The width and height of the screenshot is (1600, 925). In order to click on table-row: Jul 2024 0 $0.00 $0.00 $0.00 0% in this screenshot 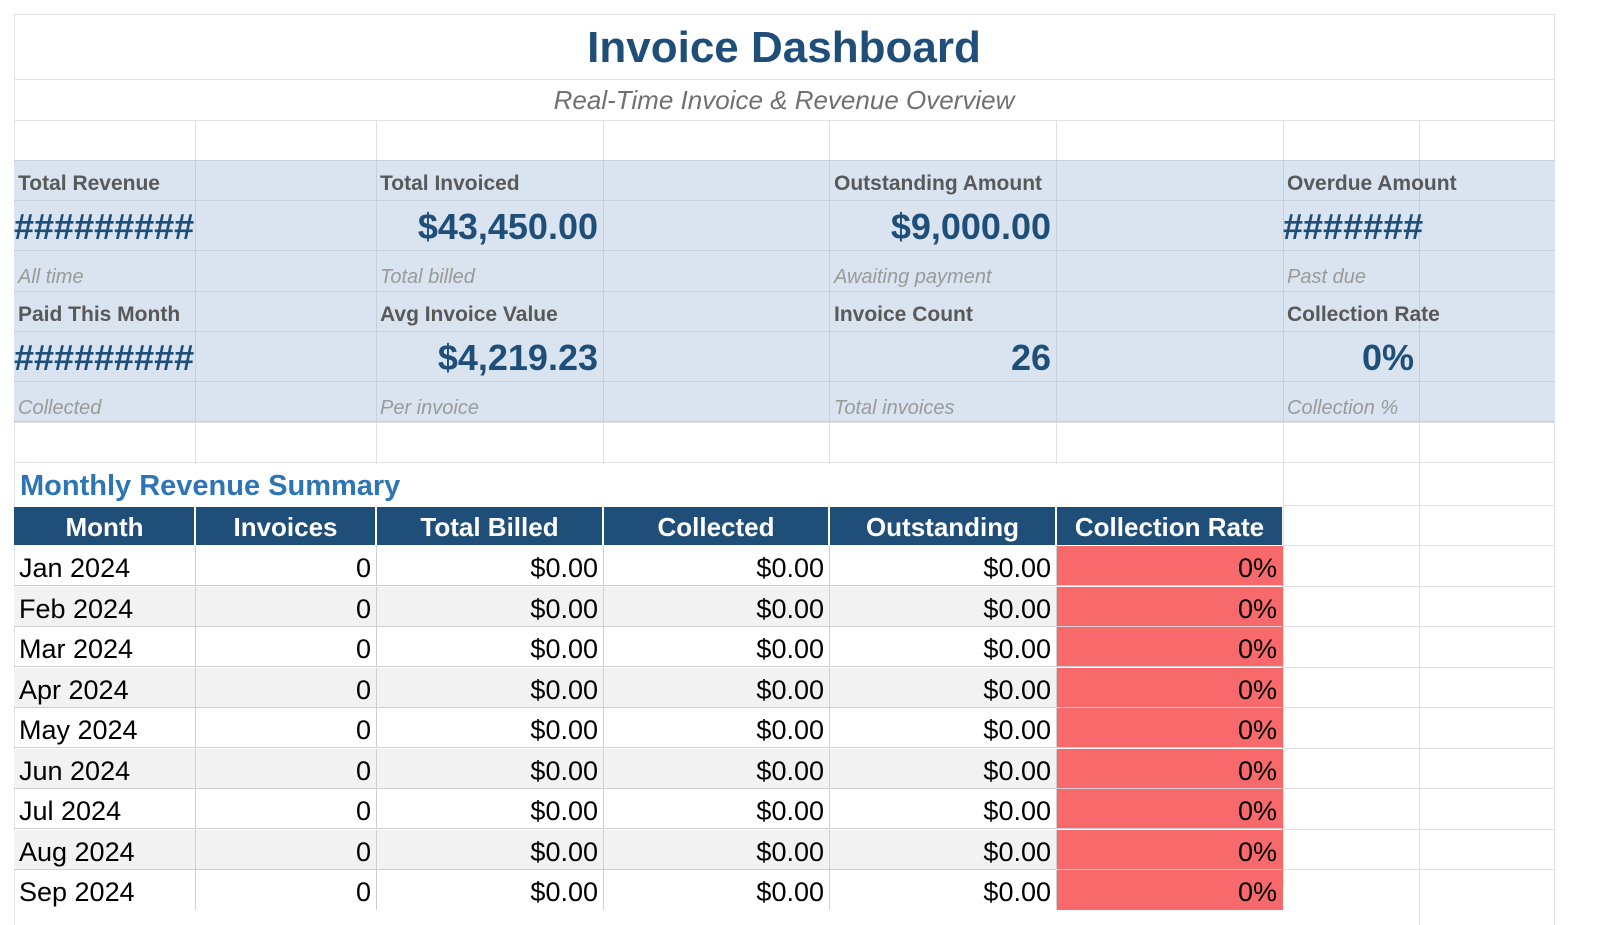, I will do `click(648, 809)`.